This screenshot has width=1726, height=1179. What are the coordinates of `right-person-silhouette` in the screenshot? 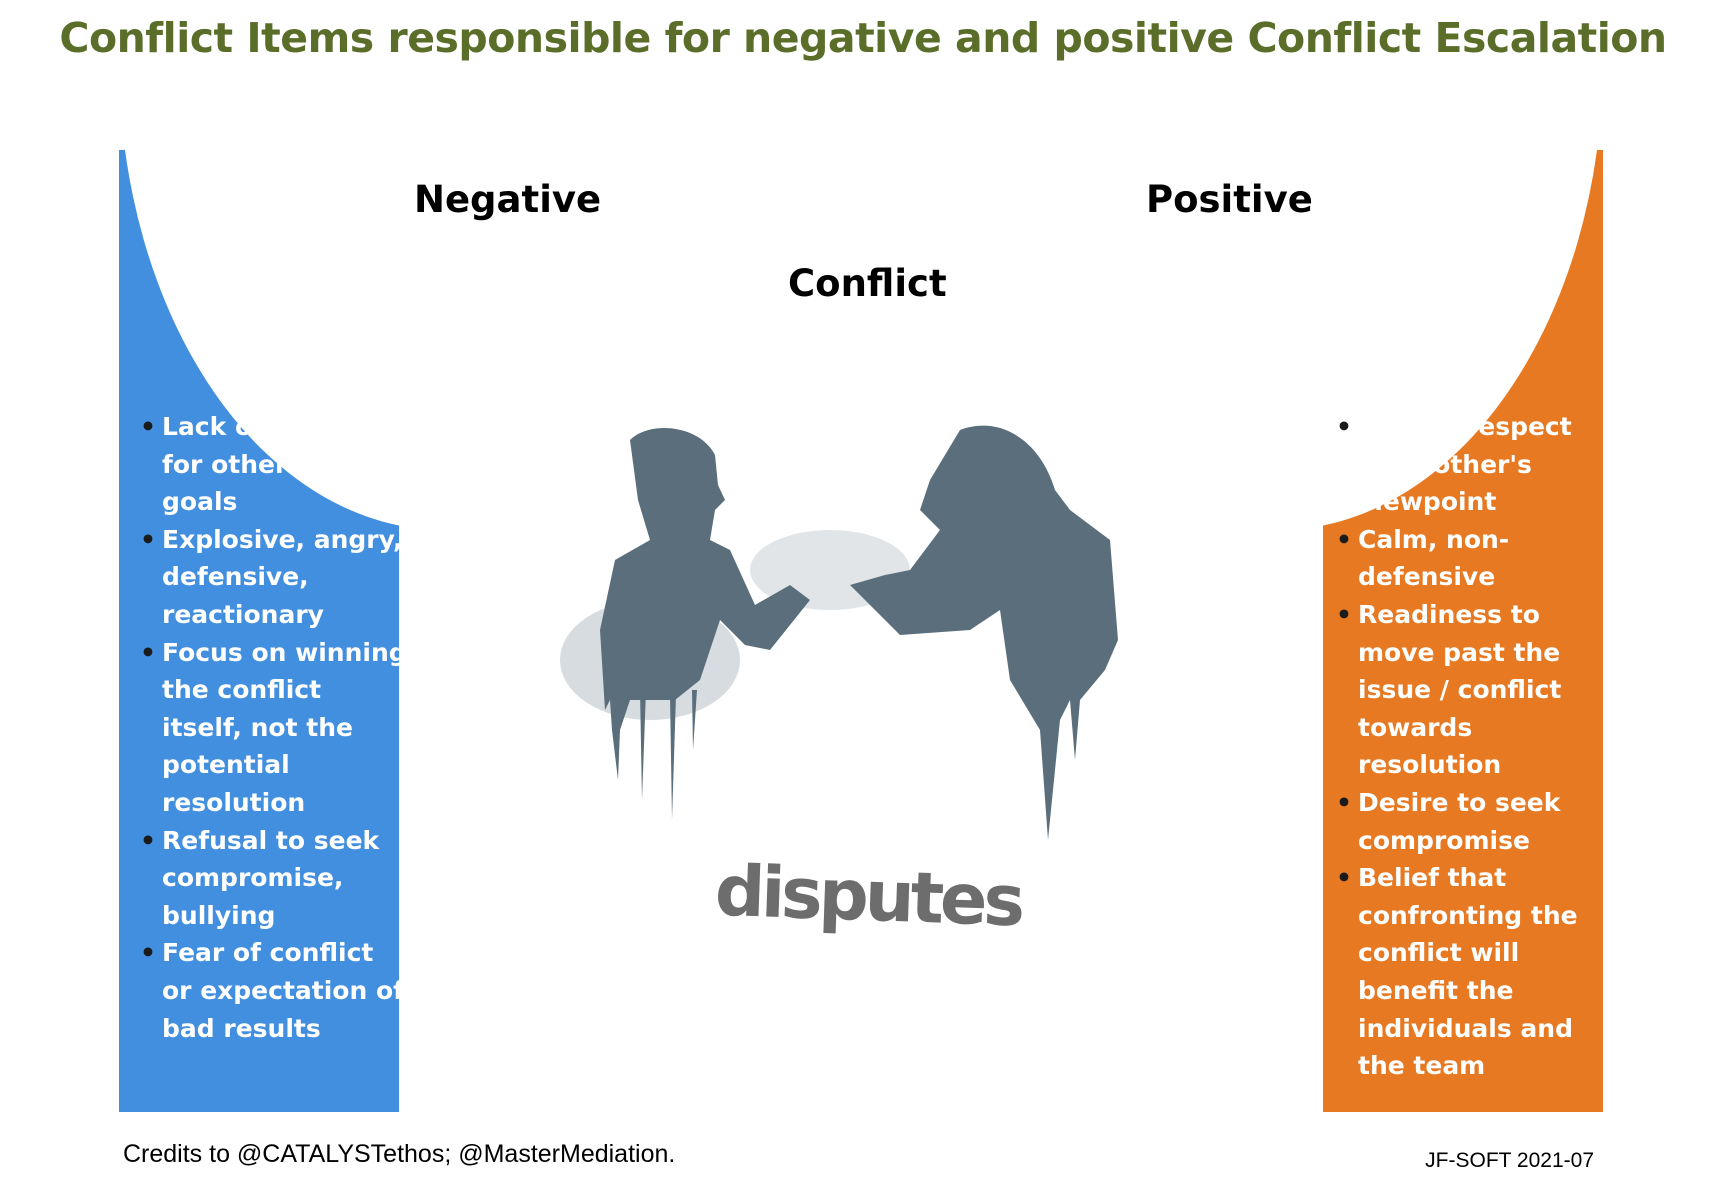 It's located at (984, 632).